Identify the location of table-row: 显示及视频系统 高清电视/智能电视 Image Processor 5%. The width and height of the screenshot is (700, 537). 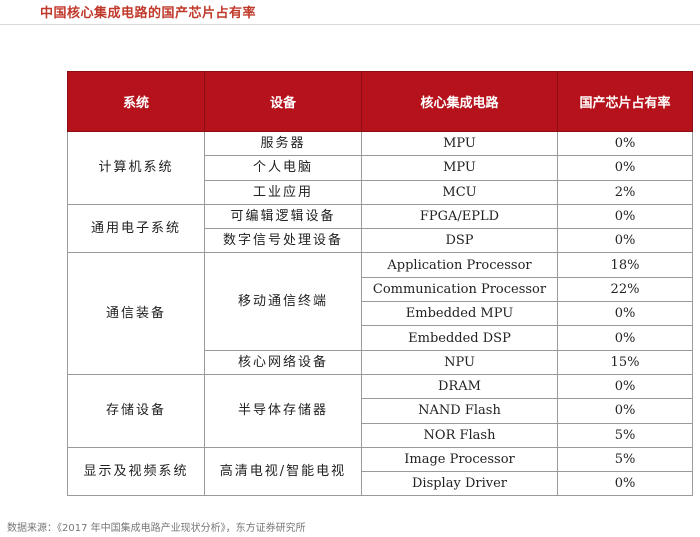
(380, 471).